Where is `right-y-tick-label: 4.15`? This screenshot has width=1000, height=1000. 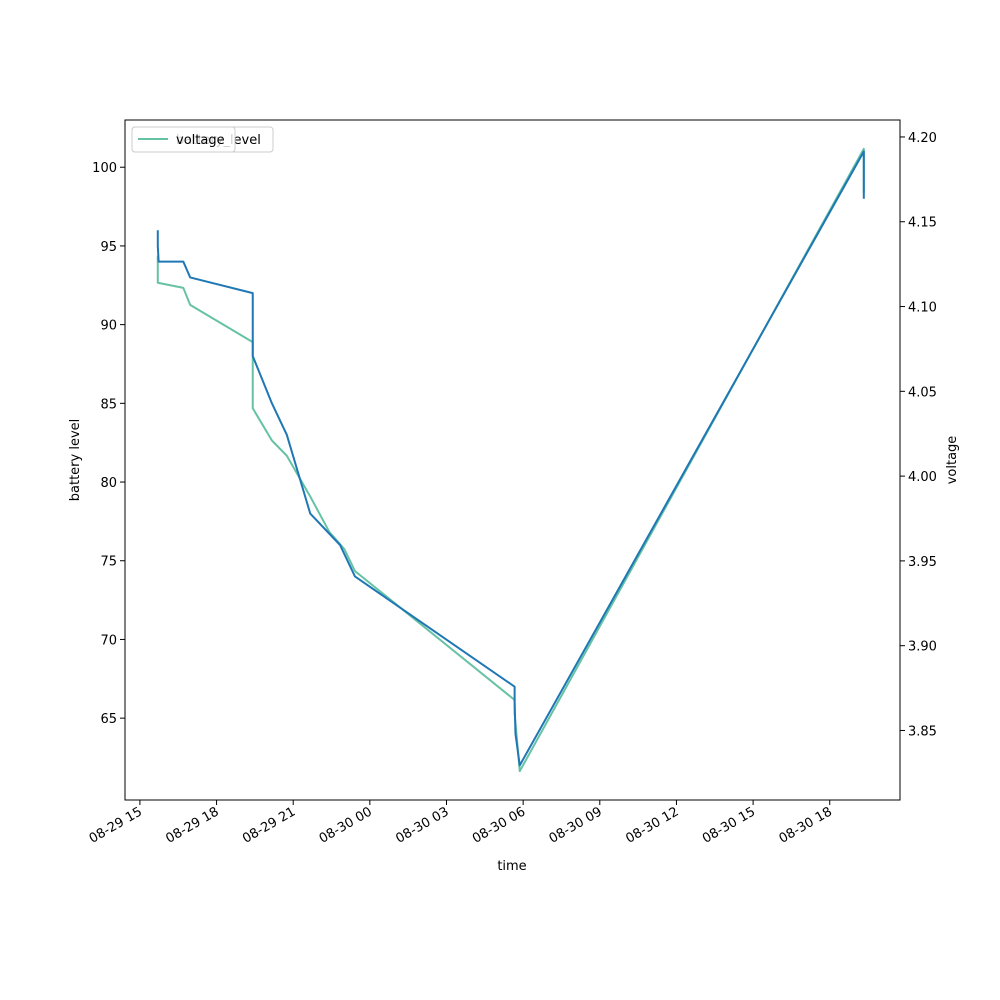
right-y-tick-label: 4.15 is located at coordinates (922, 223).